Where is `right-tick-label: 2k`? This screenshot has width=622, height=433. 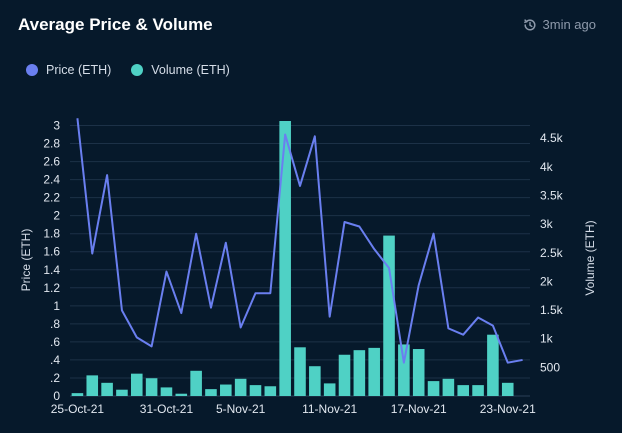 right-tick-label: 2k is located at coordinates (547, 281).